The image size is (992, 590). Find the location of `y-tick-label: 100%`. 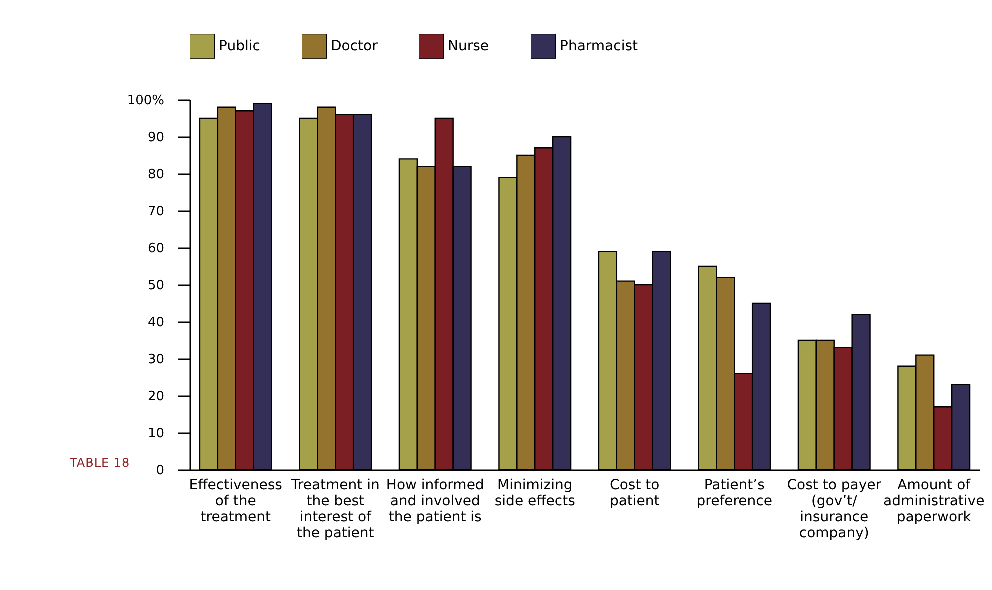

y-tick-label: 100% is located at coordinates (145, 101).